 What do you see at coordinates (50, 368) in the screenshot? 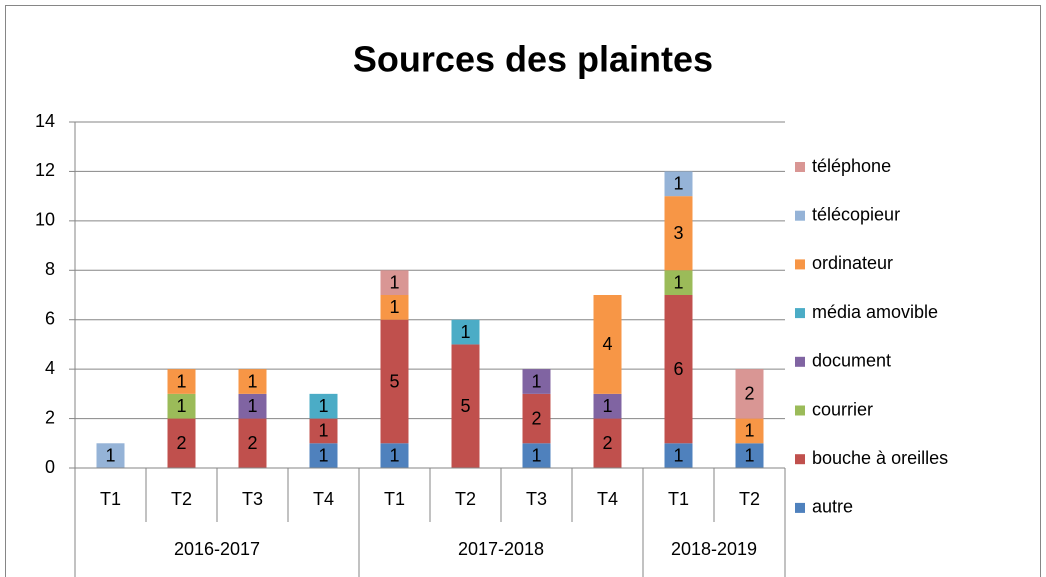
I see `y-tick-label: 4` at bounding box center [50, 368].